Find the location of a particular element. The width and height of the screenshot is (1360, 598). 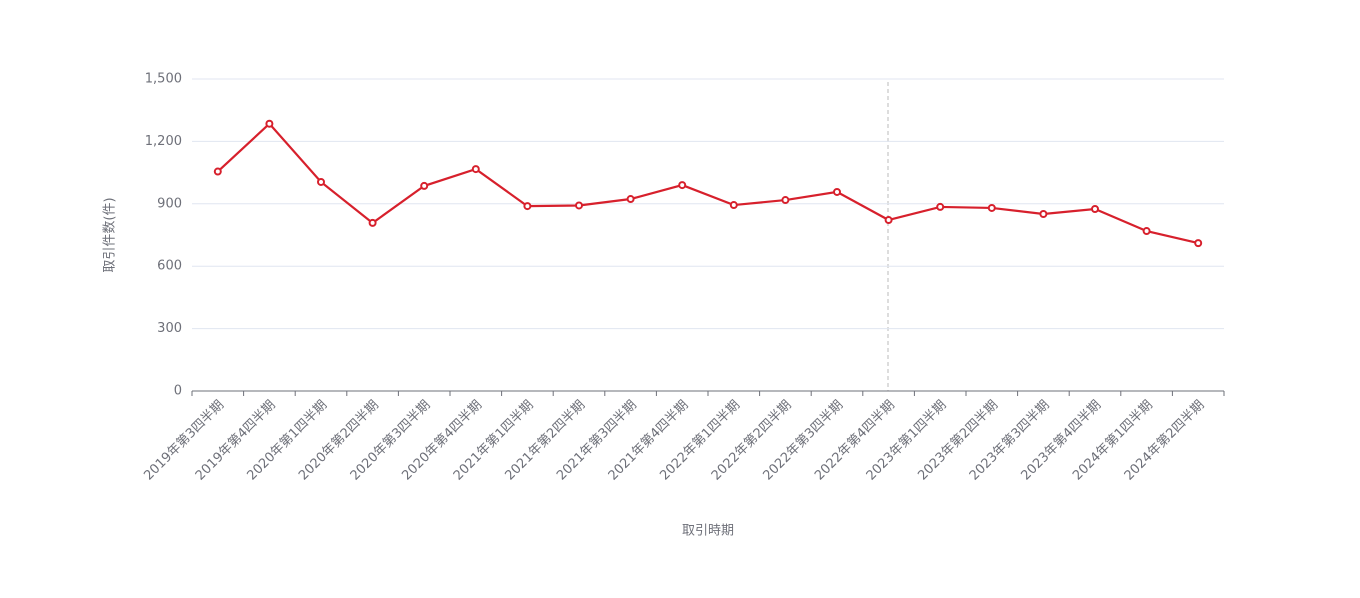

y-tick-label: 300 is located at coordinates (169, 328).